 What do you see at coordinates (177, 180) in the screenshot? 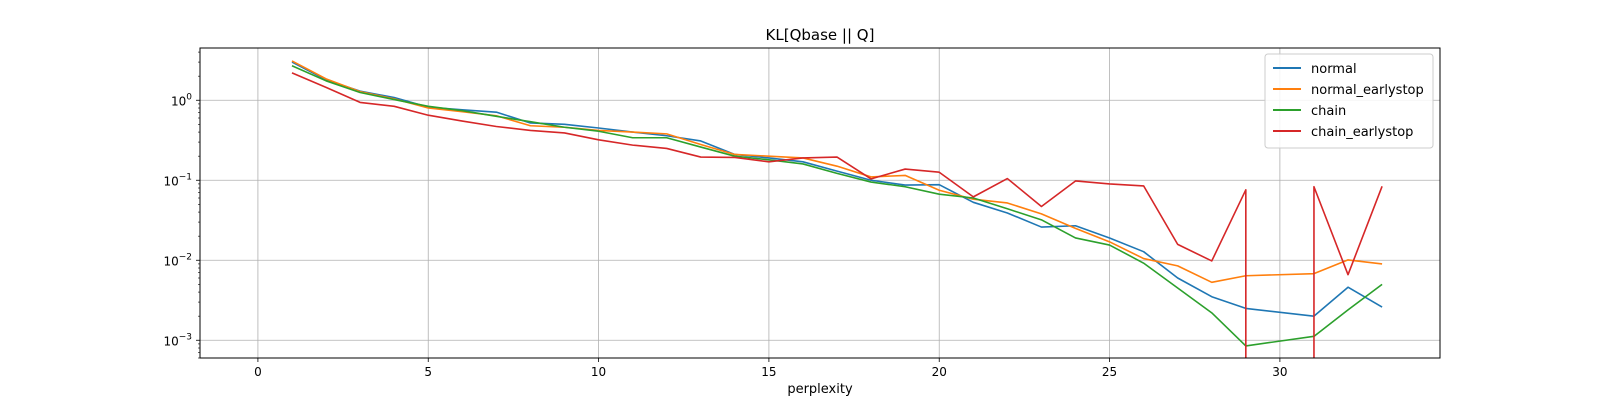
I see `y-tick-label: 10⁻¹` at bounding box center [177, 180].